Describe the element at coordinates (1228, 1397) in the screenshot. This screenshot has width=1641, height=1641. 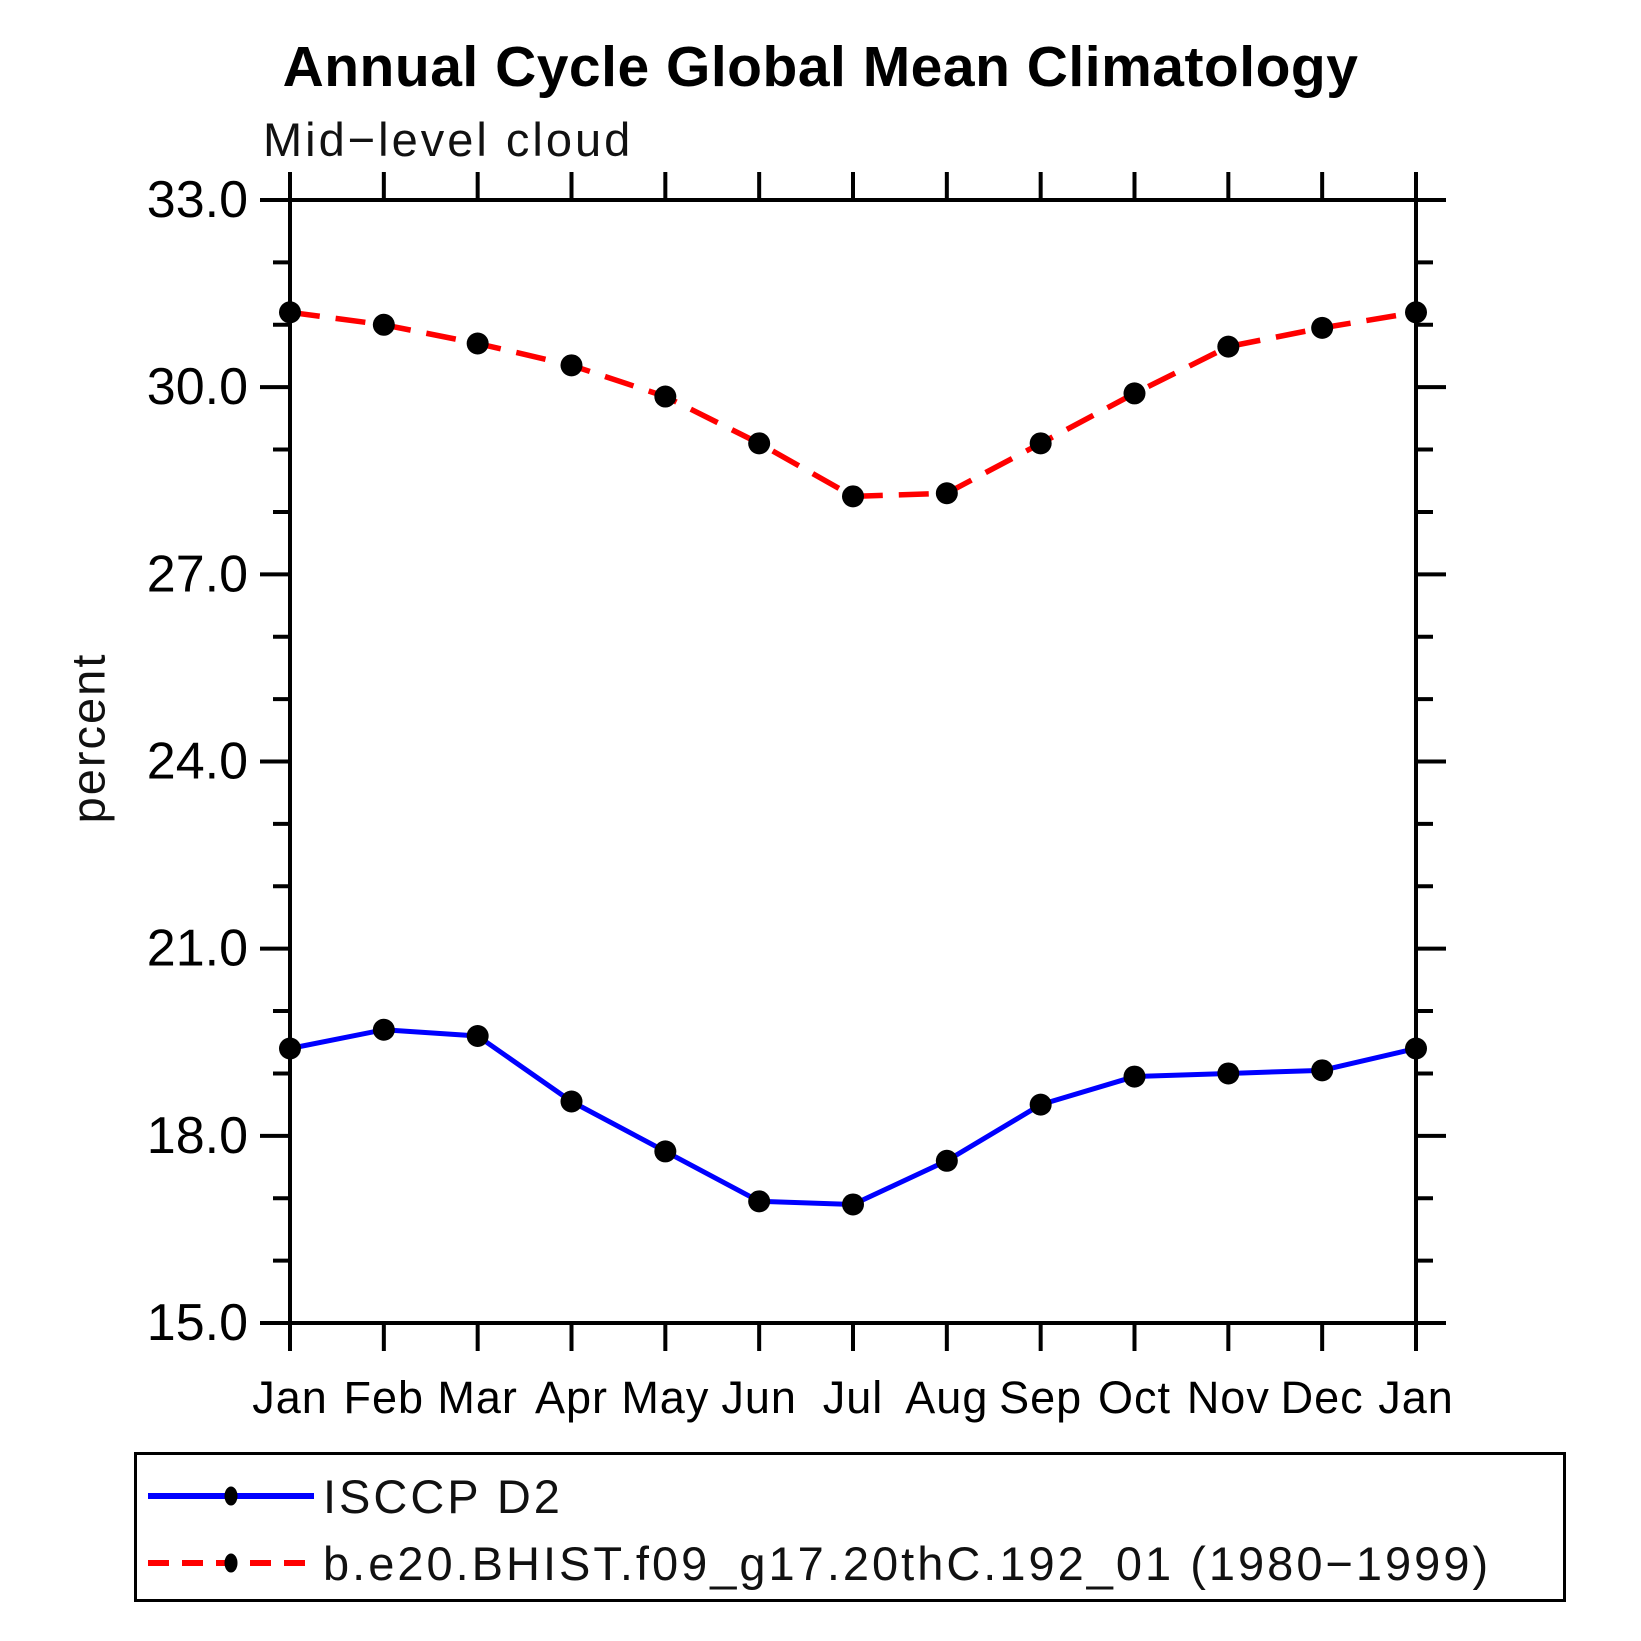
I see `x-tick-label: Nov` at that location.